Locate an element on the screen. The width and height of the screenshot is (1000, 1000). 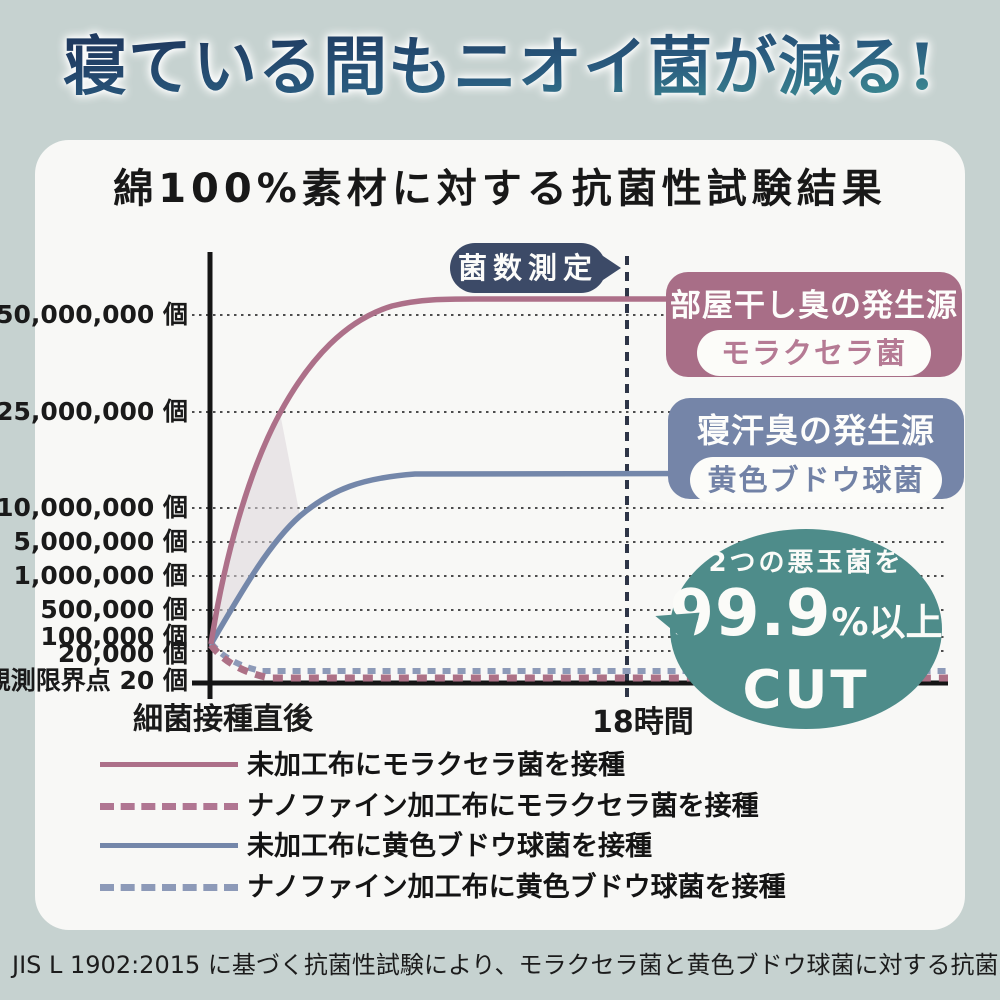
y-tick-500k: 500,000 個 is located at coordinates (114, 609).